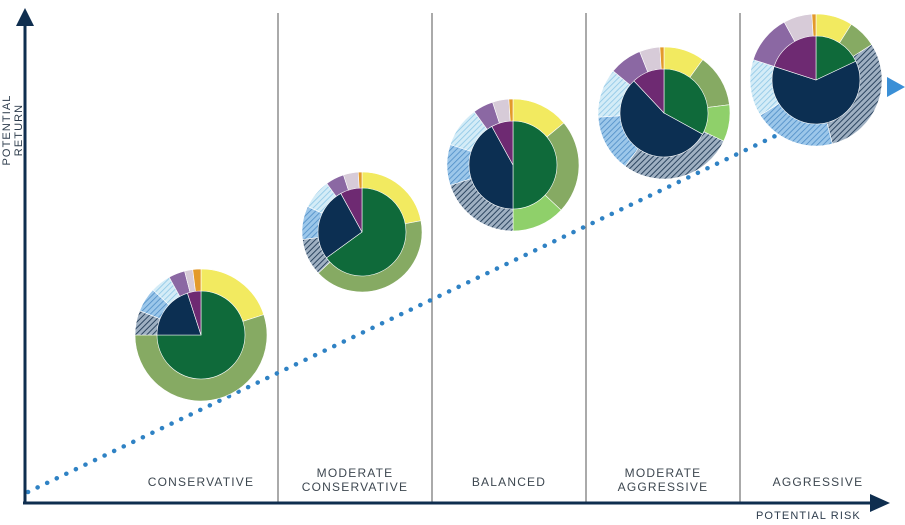 The height and width of the screenshot is (525, 905). Describe the element at coordinates (880, 503) in the screenshot. I see `x-axis-arrowhead` at that location.